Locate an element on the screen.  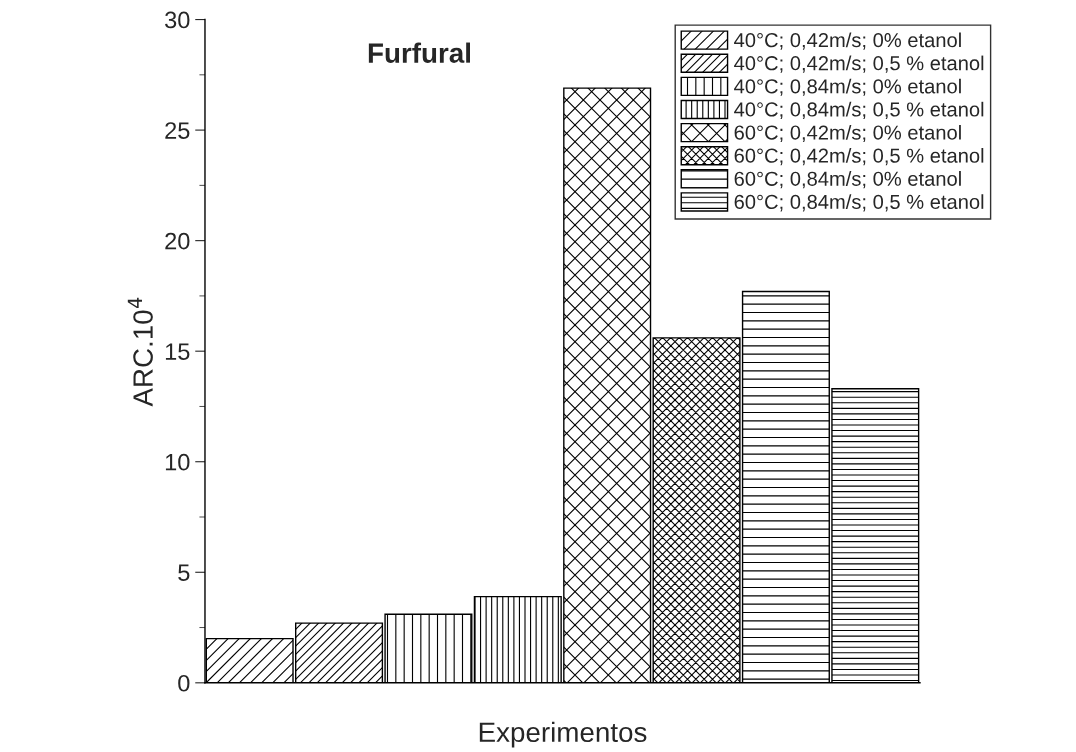
legend-label: 40°C; 0,84m/s; 0,5 % etanol is located at coordinates (859, 110).